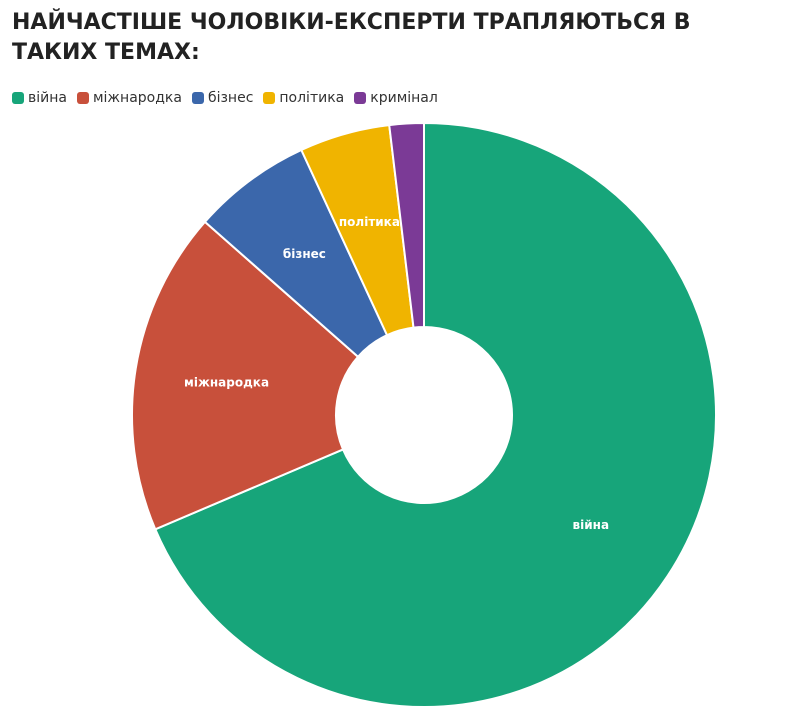  I want to click on legend-item: бізнес, so click(222, 98).